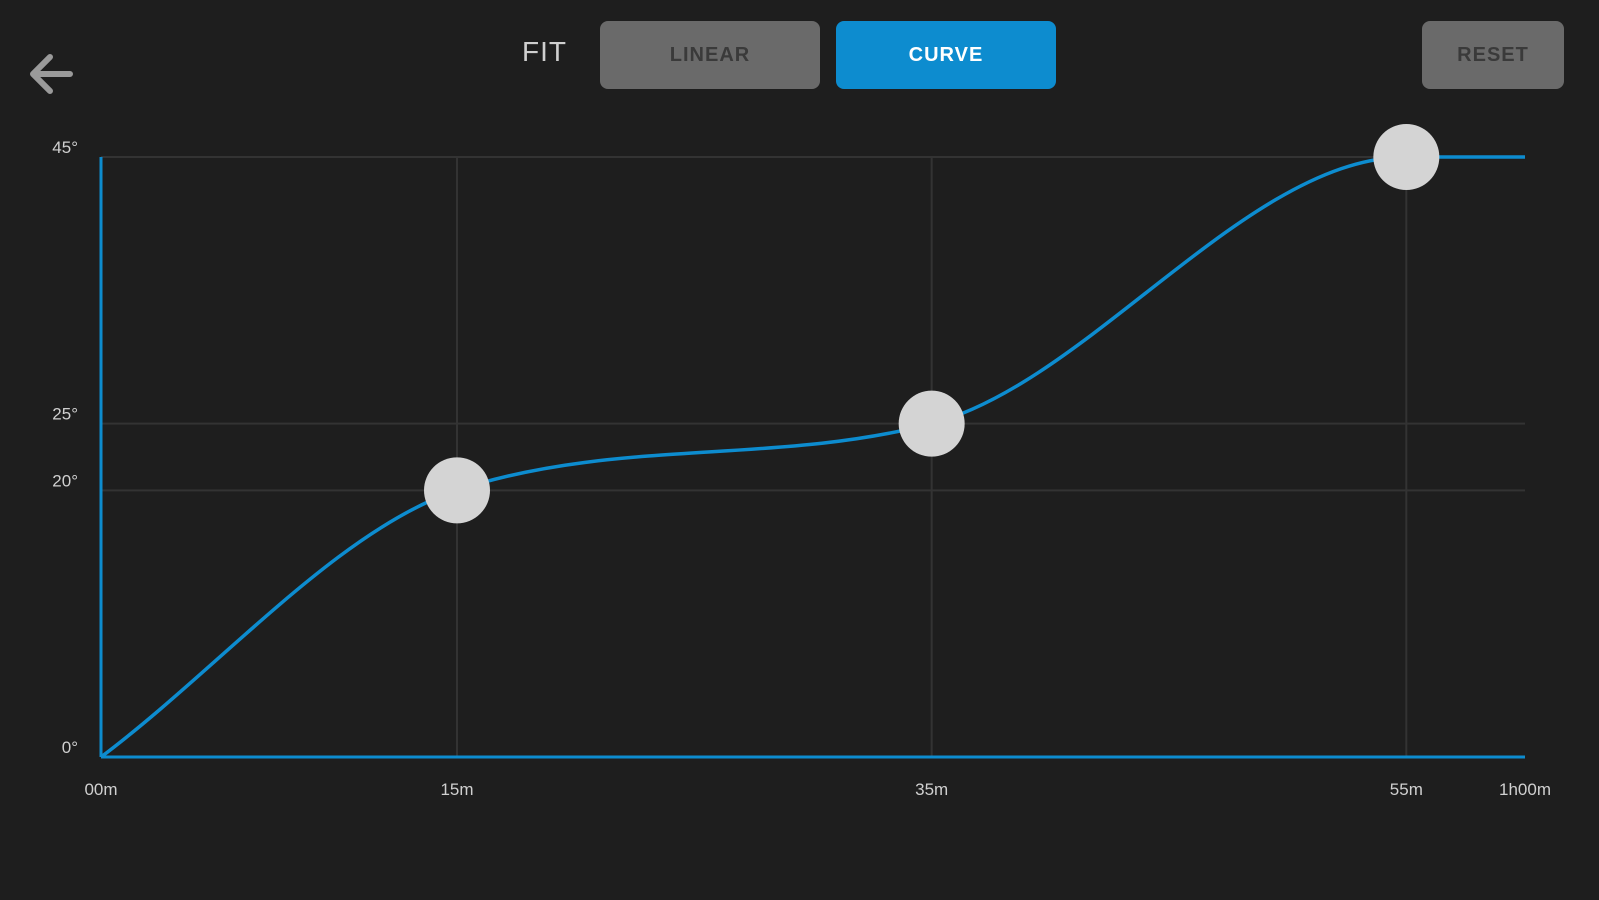 The width and height of the screenshot is (1599, 900). I want to click on y-tick-label: 20°, so click(65, 480).